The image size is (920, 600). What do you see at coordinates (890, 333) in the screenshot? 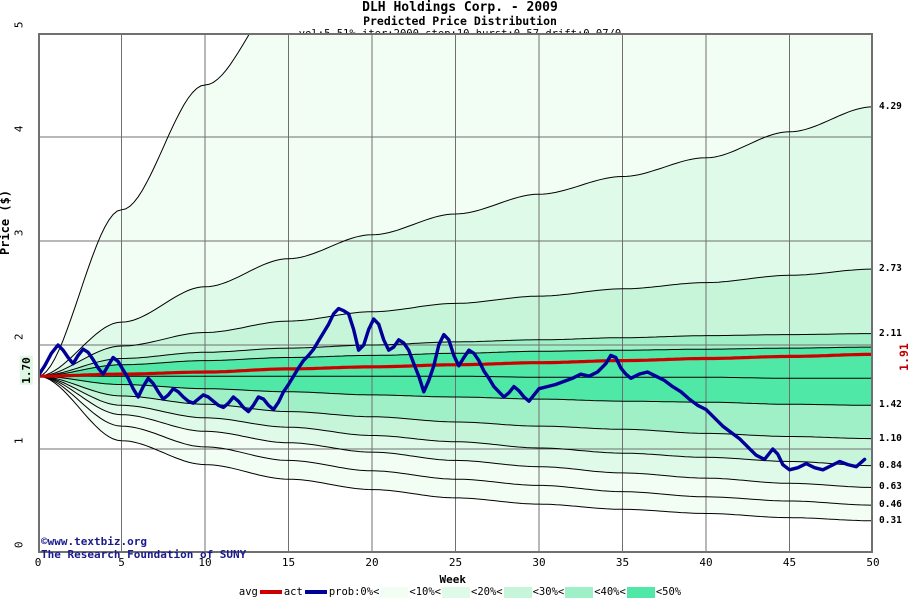
I see `right-value-label: 2.11` at bounding box center [890, 333].